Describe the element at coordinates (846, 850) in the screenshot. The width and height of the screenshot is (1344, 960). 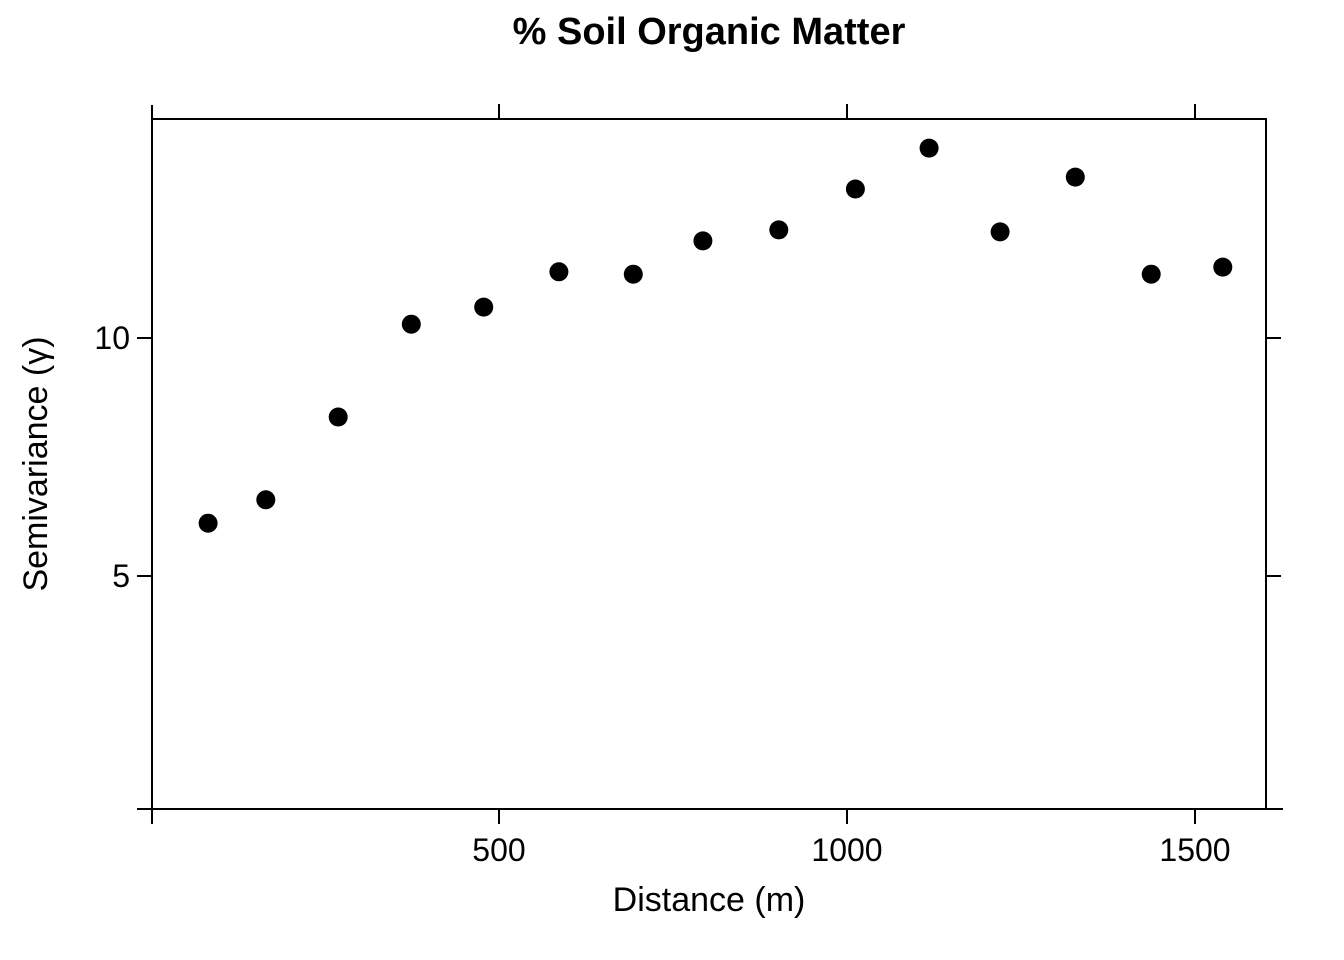
I see `x-tick-label: 1000` at that location.